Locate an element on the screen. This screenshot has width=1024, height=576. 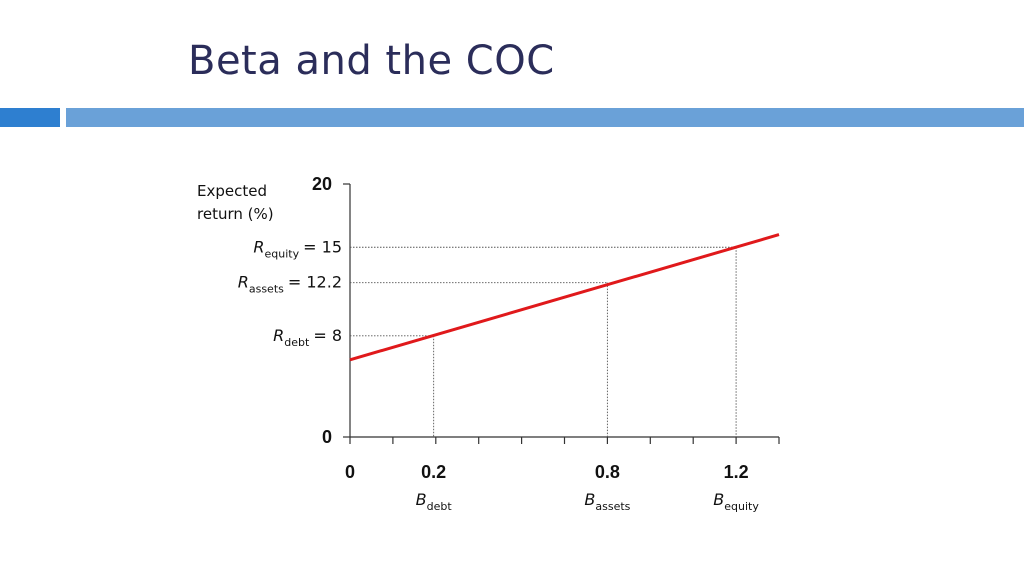
rate-label: Rassets = 12.2 is located at coordinates (290, 284).